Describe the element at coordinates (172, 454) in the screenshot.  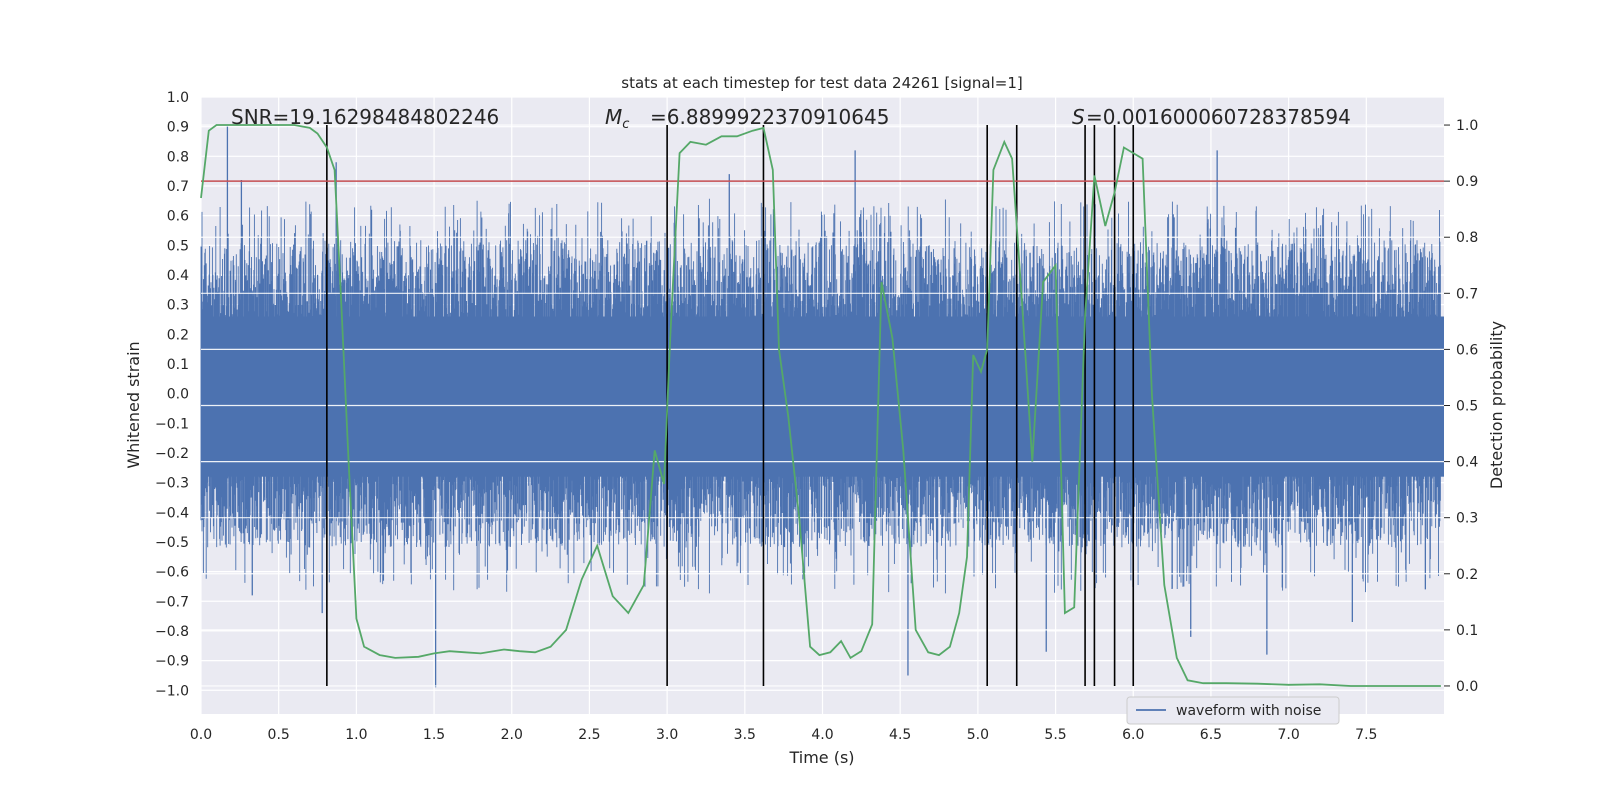
I see `y-tick-label-left: −0.2` at that location.